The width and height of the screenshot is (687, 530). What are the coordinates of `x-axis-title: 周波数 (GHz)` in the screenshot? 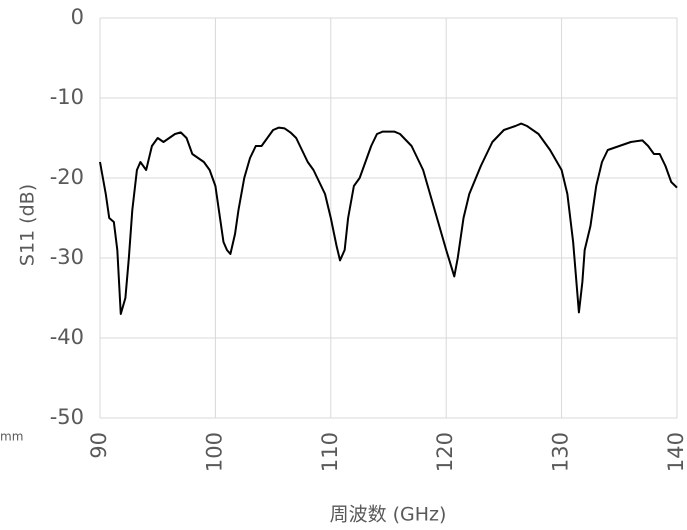 It's located at (388, 515).